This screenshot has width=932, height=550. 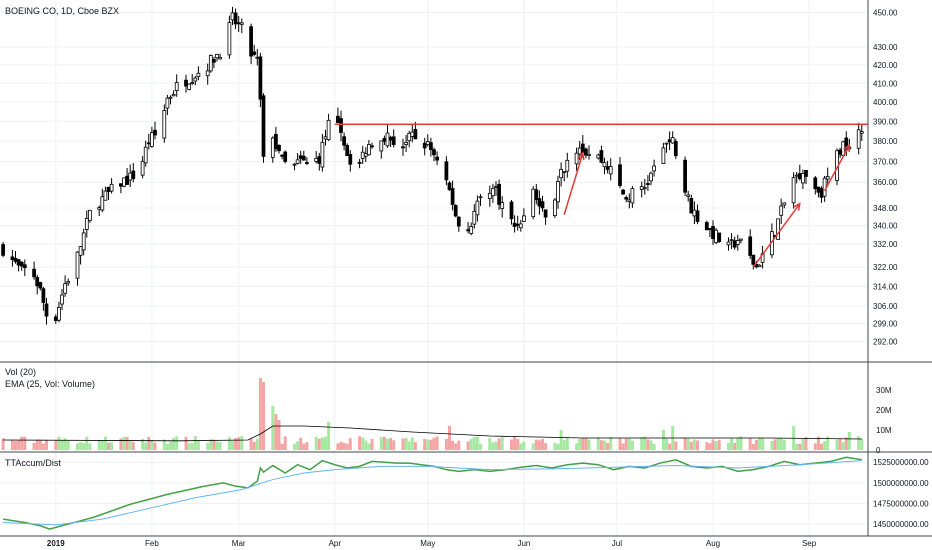 What do you see at coordinates (427, 543) in the screenshot?
I see `x-tick-label: May` at bounding box center [427, 543].